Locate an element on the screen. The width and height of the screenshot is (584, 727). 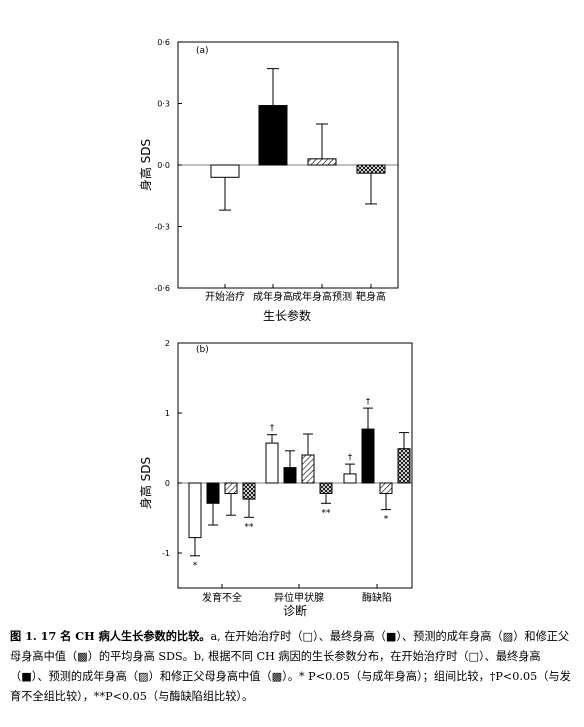
x-axis-label: 诊断 is located at coordinates (295, 610).